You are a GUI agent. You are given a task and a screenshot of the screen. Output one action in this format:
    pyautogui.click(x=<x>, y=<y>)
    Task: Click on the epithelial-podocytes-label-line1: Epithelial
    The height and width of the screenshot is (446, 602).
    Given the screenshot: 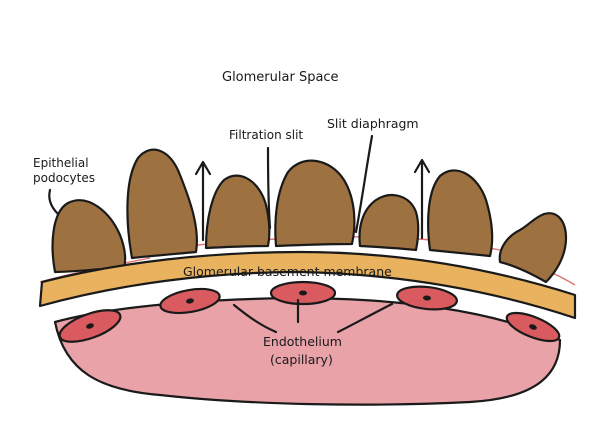 What is the action you would take?
    pyautogui.click(x=61, y=163)
    